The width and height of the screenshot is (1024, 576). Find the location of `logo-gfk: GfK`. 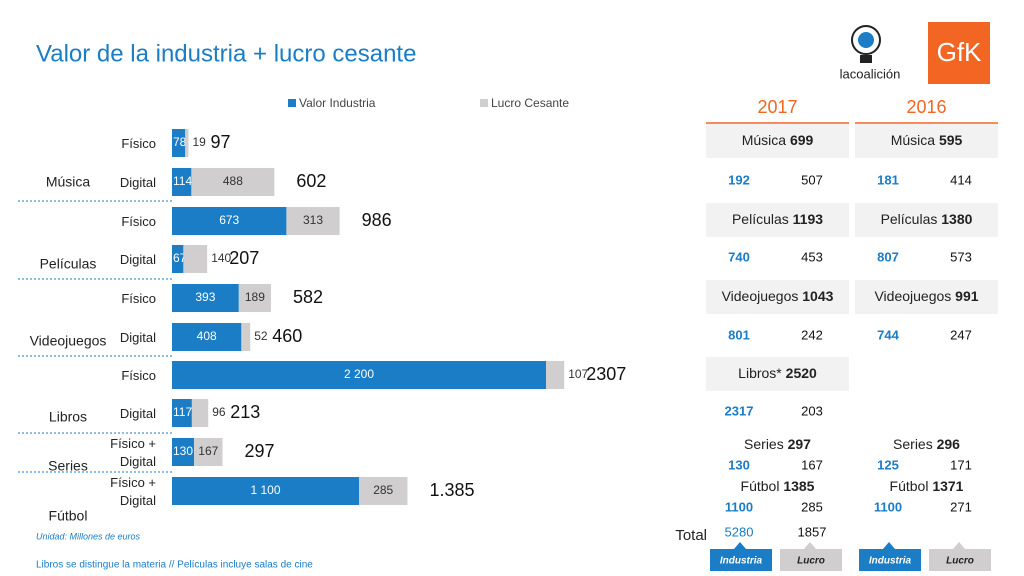

logo-gfk: GfK is located at coordinates (959, 53).